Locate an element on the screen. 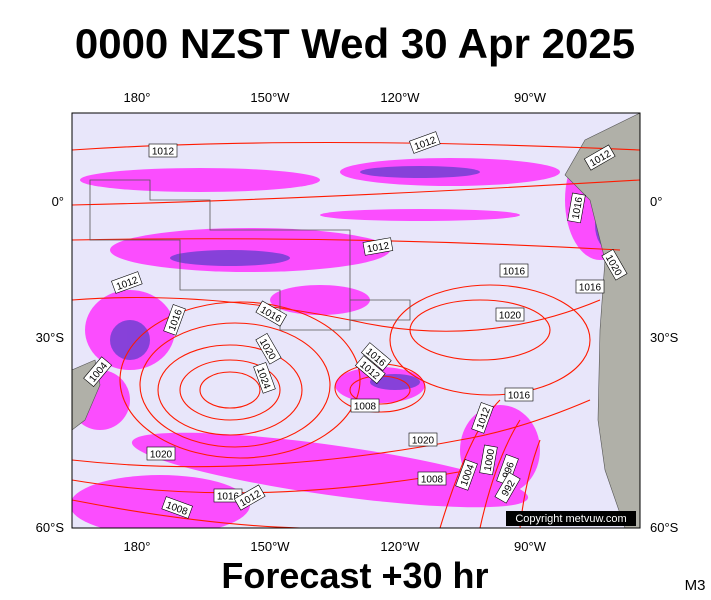  isobar-label-group: 1000 is located at coordinates (488, 460).